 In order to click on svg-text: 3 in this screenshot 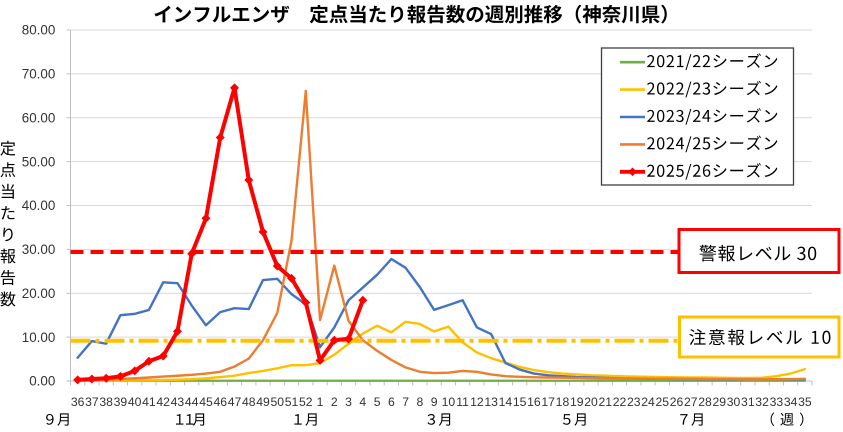, I will do `click(348, 402)`.